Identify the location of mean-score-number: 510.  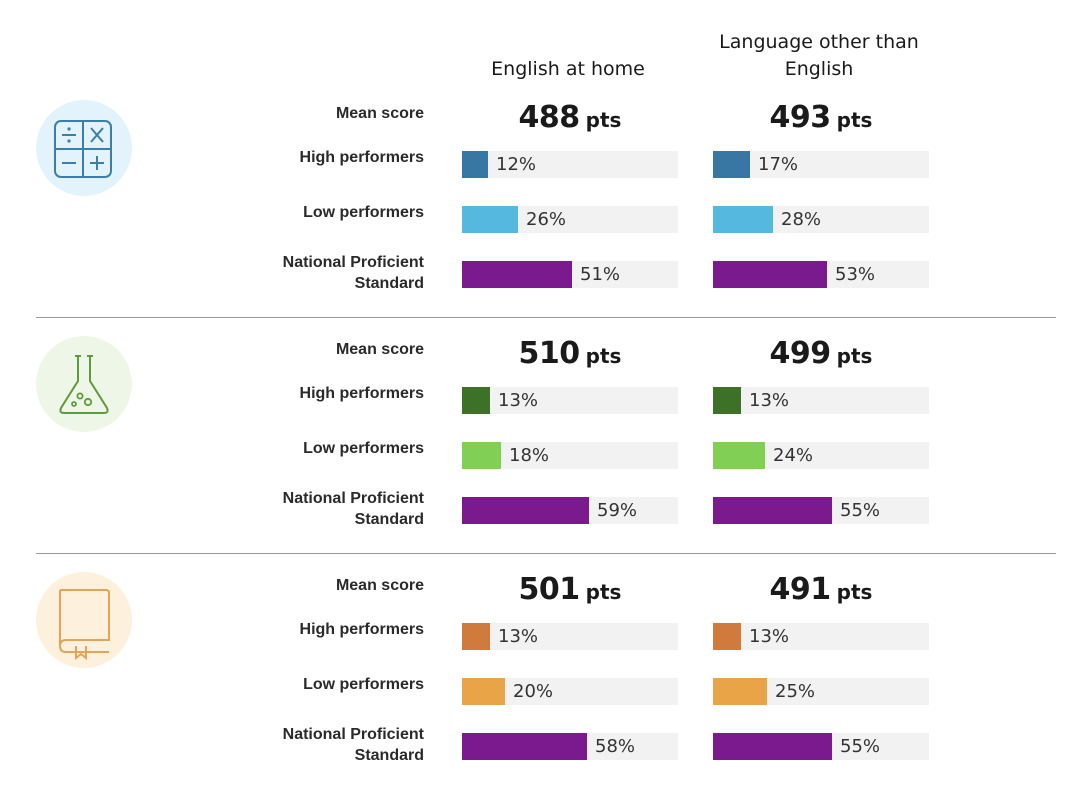
(549, 353).